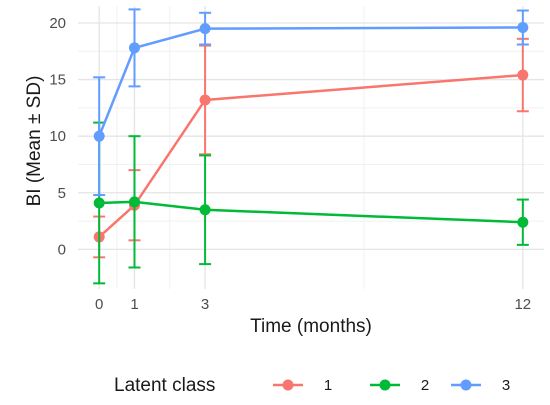 This screenshot has height=405, width=550. I want to click on x-axis-title: Time (months), so click(311, 326).